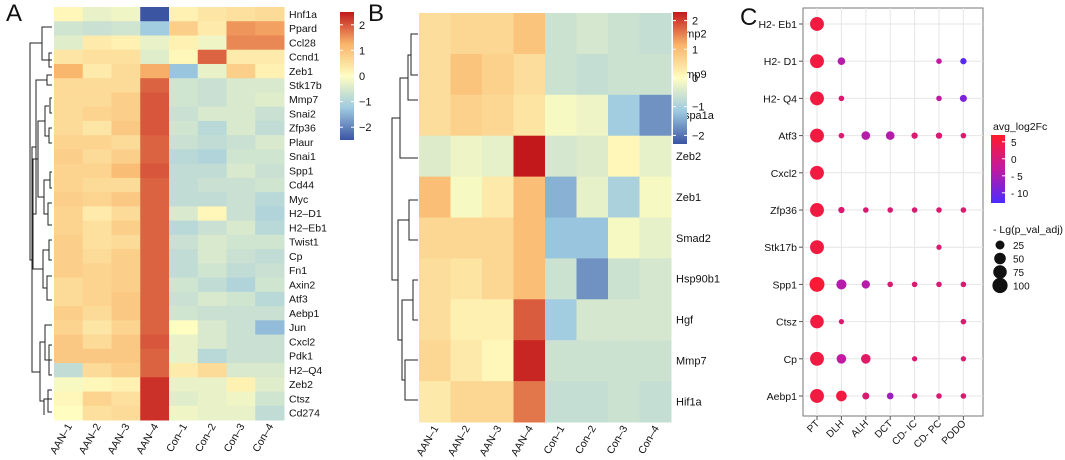 This screenshot has height=460, width=1065. What do you see at coordinates (376, 13) in the screenshot?
I see `panel-letter-b: B` at bounding box center [376, 13].